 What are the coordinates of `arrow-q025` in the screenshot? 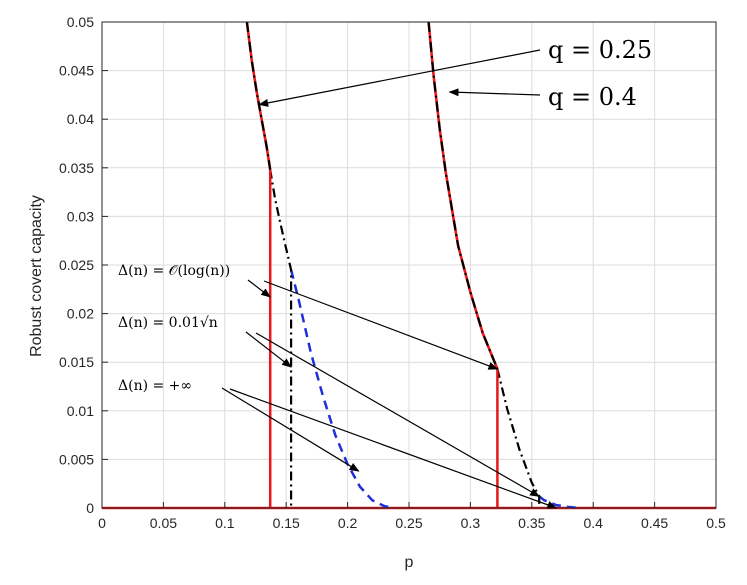 It's located at (399, 78).